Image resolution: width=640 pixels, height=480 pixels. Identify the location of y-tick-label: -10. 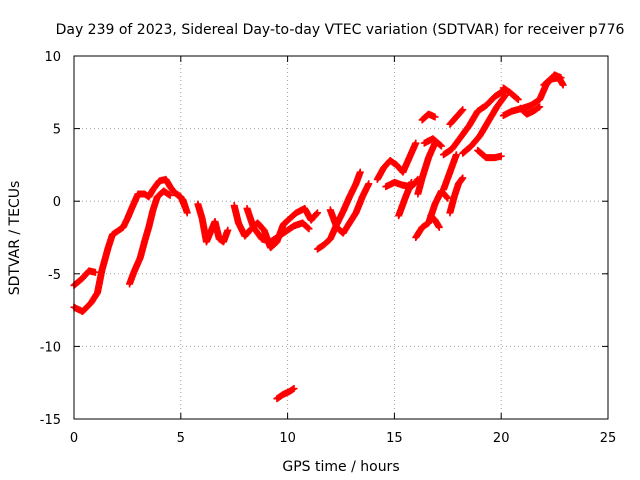
(50, 347).